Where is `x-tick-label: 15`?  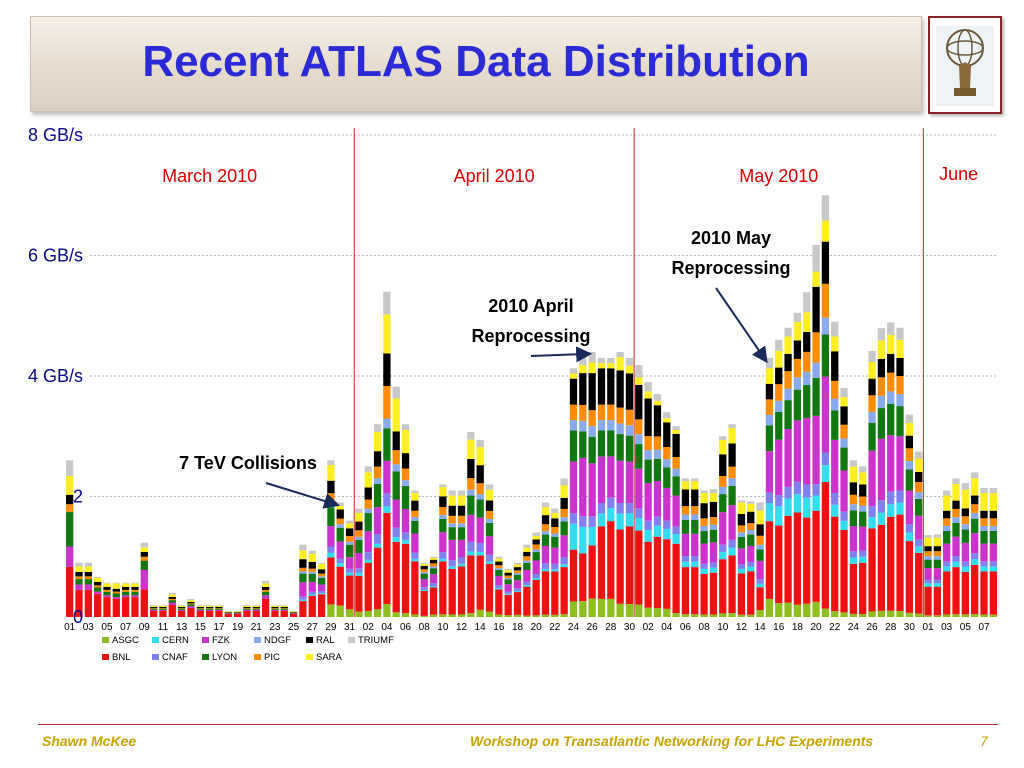 x-tick-label: 15 is located at coordinates (201, 627).